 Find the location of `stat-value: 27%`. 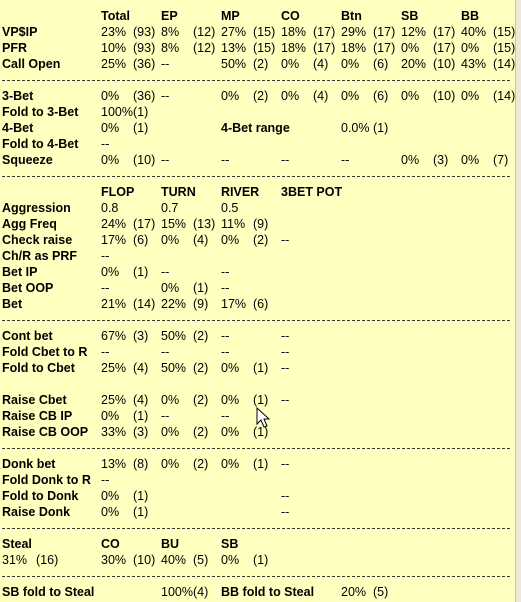

stat-value: 27% is located at coordinates (234, 32).